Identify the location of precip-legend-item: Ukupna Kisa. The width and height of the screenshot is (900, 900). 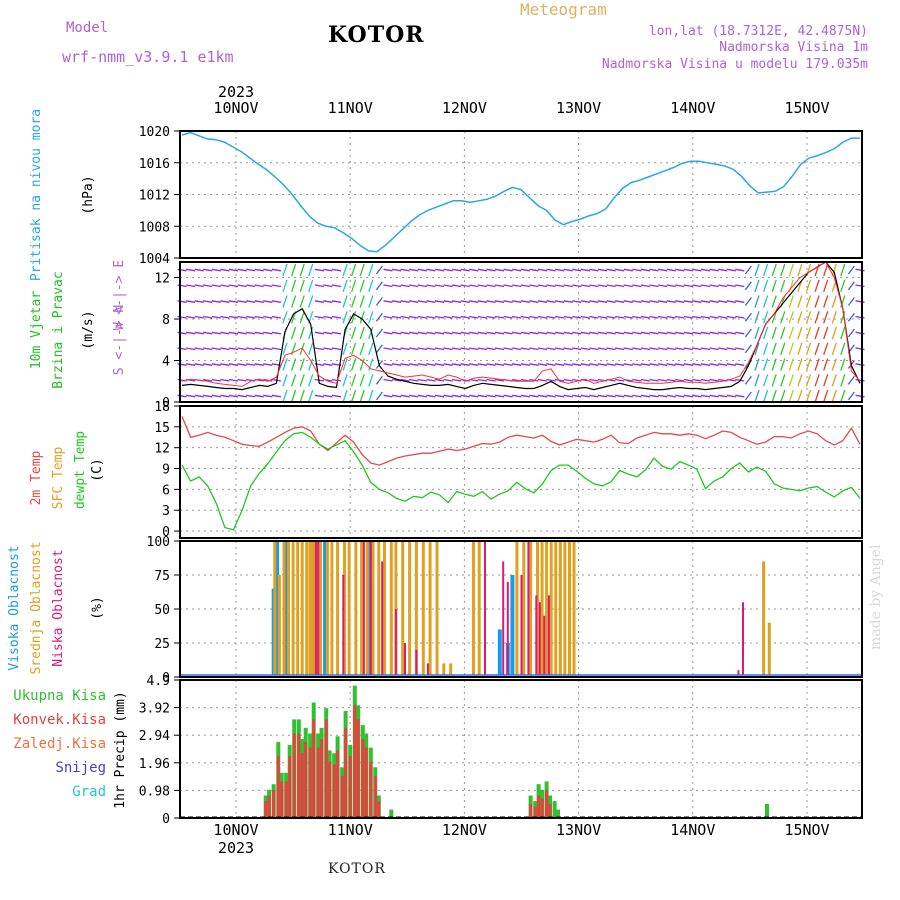
(59, 696).